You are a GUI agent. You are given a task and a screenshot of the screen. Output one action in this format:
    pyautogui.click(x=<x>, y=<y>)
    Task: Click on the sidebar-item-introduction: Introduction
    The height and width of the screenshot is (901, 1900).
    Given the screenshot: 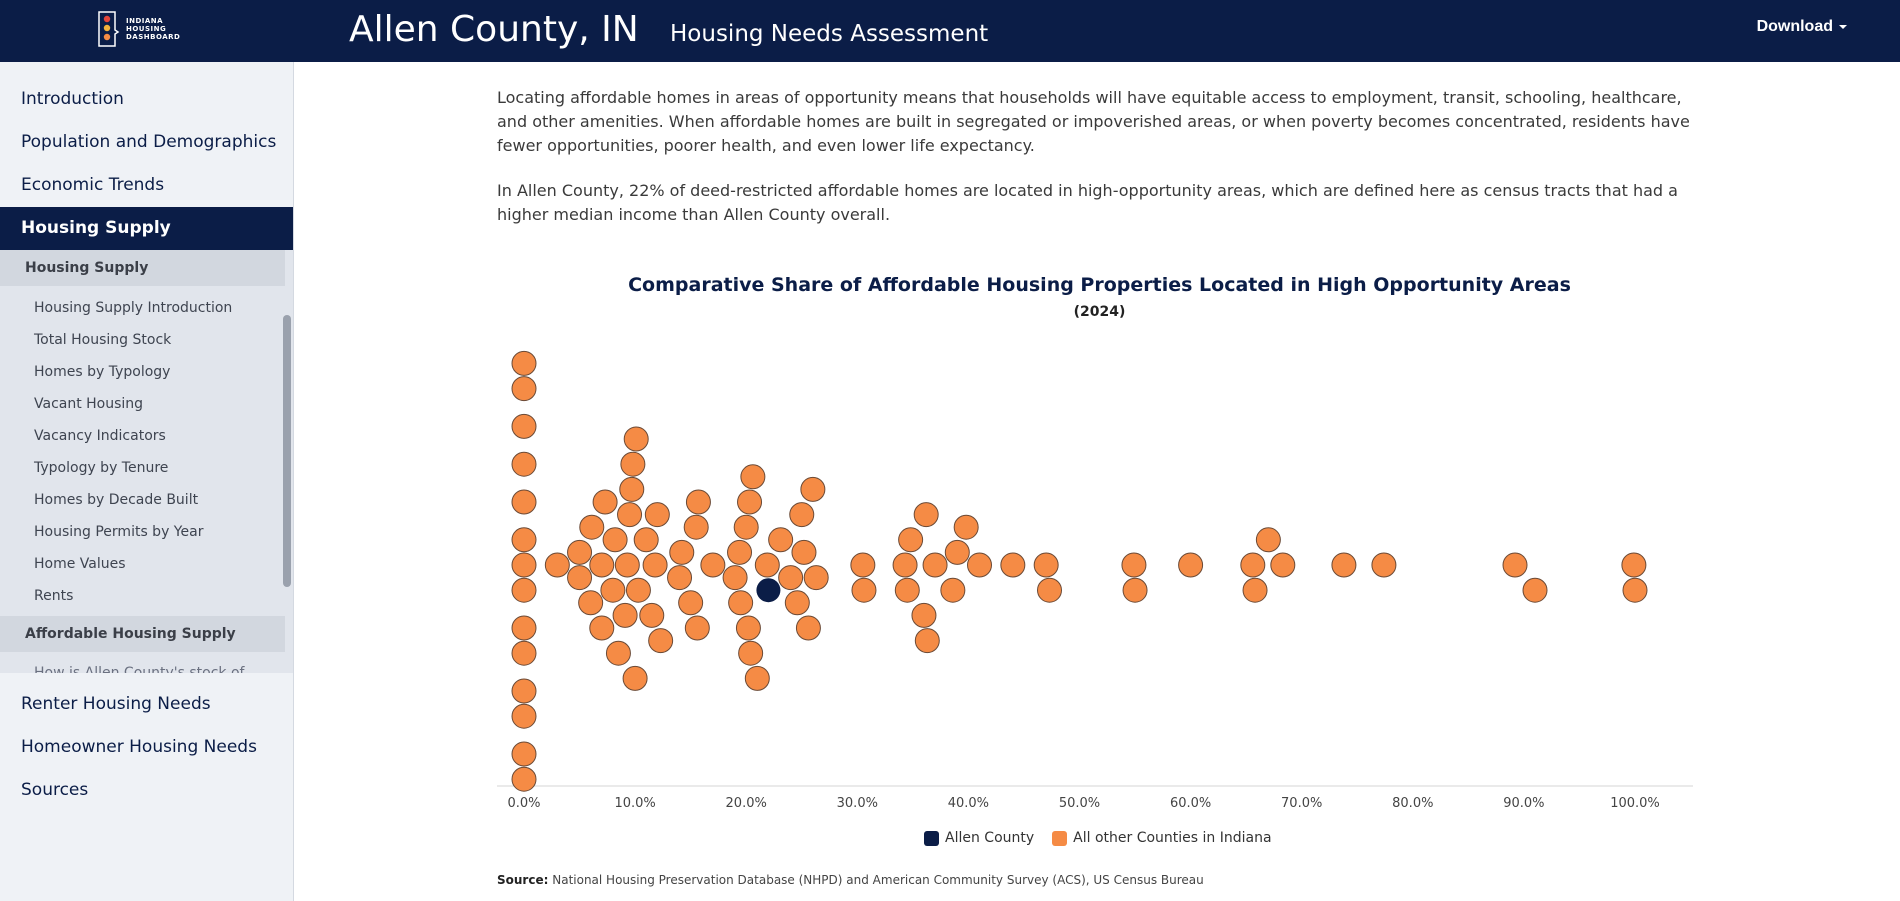 What is the action you would take?
    pyautogui.click(x=72, y=99)
    